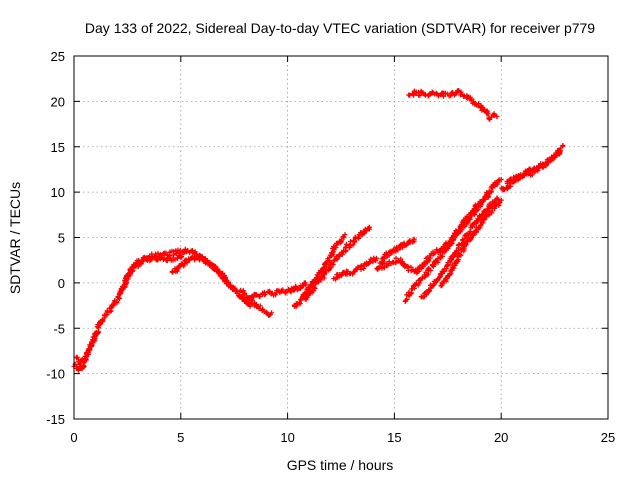 This screenshot has width=640, height=480. What do you see at coordinates (58, 147) in the screenshot?
I see `y-tick-label: 15` at bounding box center [58, 147].